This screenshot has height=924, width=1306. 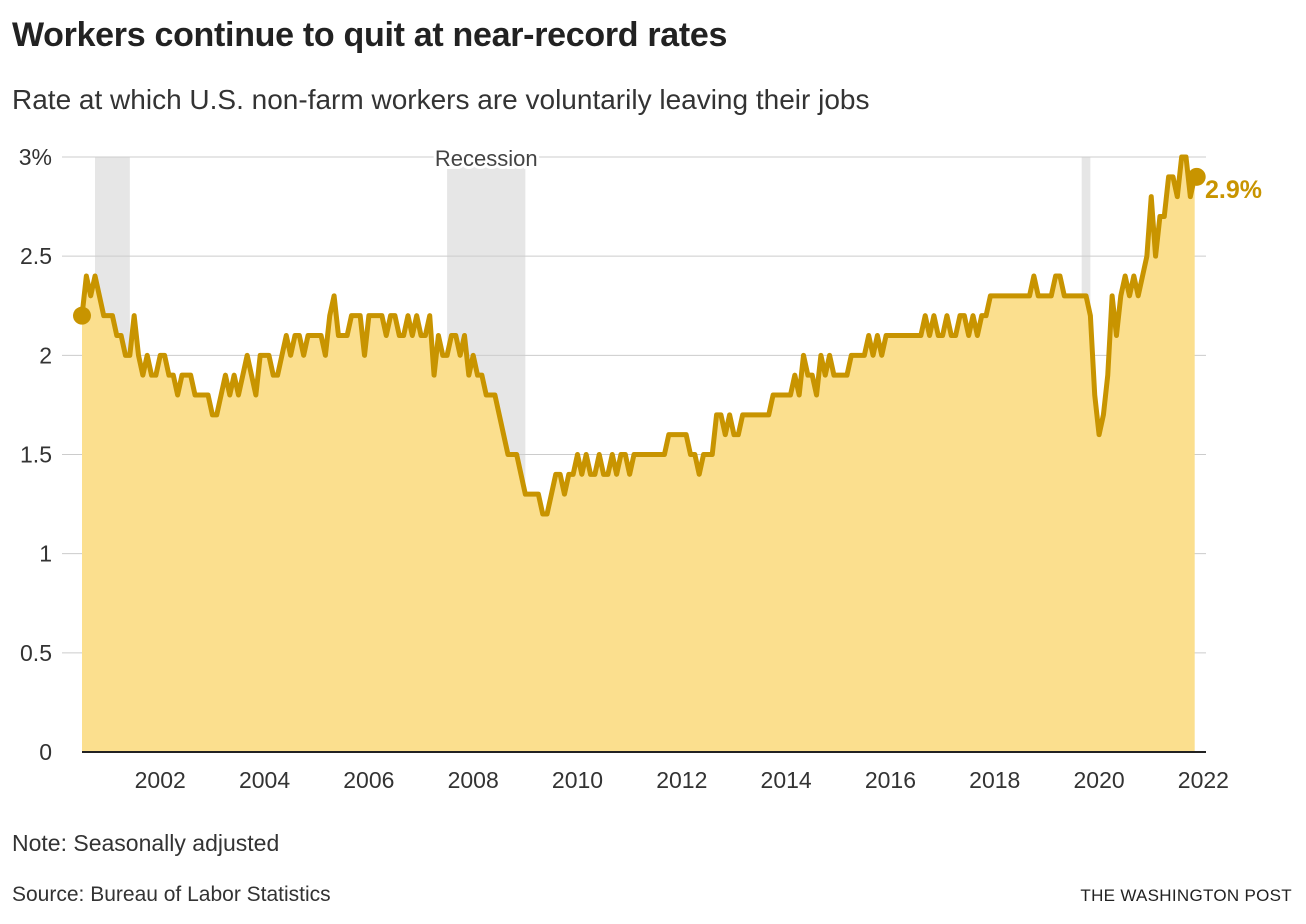 What do you see at coordinates (264, 780) in the screenshot?
I see `x-tick-label: 2004` at bounding box center [264, 780].